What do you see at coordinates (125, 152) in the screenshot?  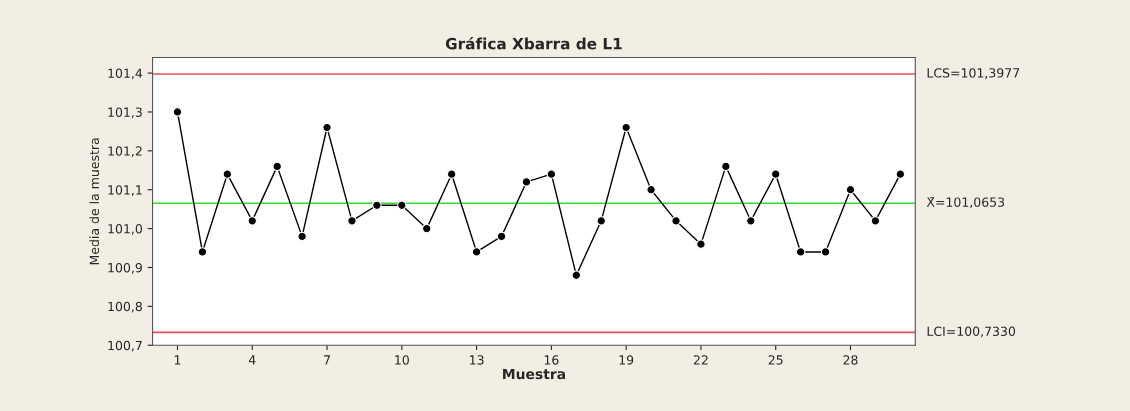 I see `y-tick-label: 101,2` at bounding box center [125, 152].